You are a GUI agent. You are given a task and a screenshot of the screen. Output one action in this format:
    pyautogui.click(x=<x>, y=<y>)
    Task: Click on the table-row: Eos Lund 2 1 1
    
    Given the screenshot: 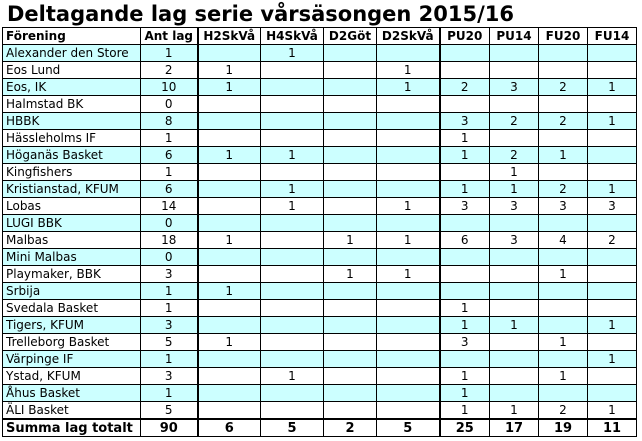 What is the action you would take?
    pyautogui.click(x=319, y=70)
    